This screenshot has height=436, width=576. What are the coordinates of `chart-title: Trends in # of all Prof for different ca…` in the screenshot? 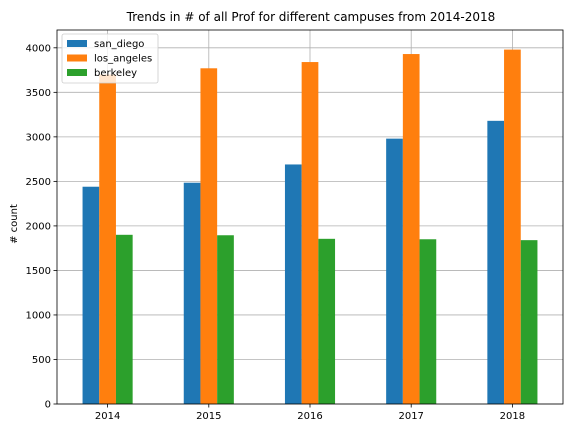 It's located at (311, 17).